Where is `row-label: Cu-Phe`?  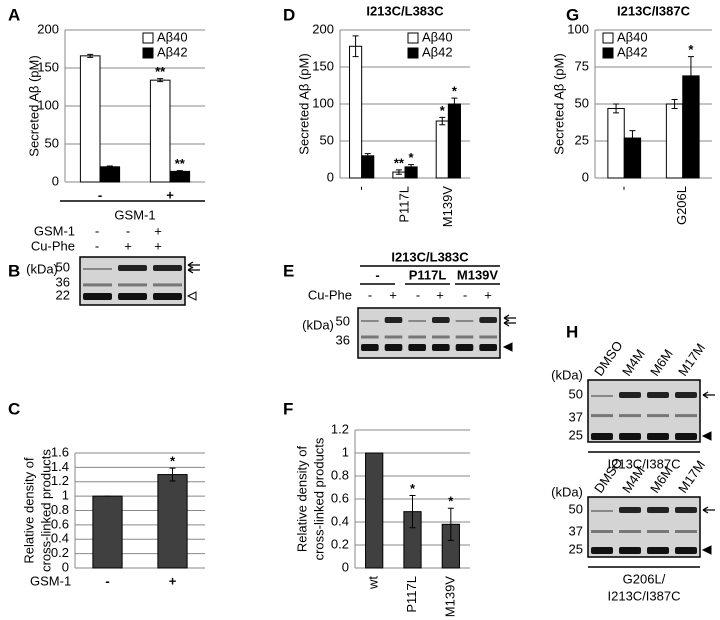 row-label: Cu-Phe is located at coordinates (330, 294).